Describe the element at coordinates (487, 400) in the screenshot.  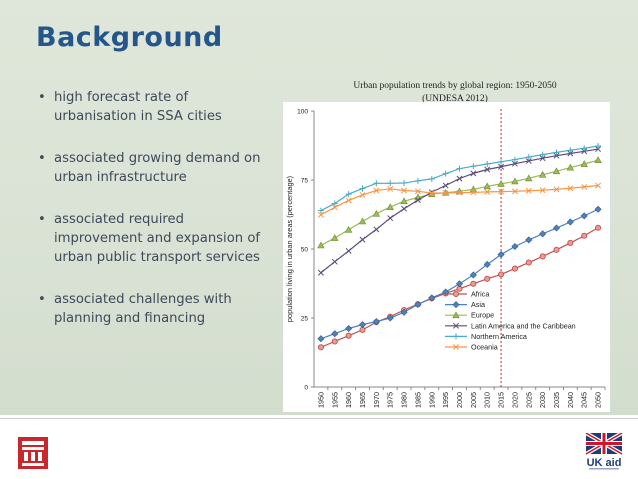
I see `x-tick-label: 2010` at that location.